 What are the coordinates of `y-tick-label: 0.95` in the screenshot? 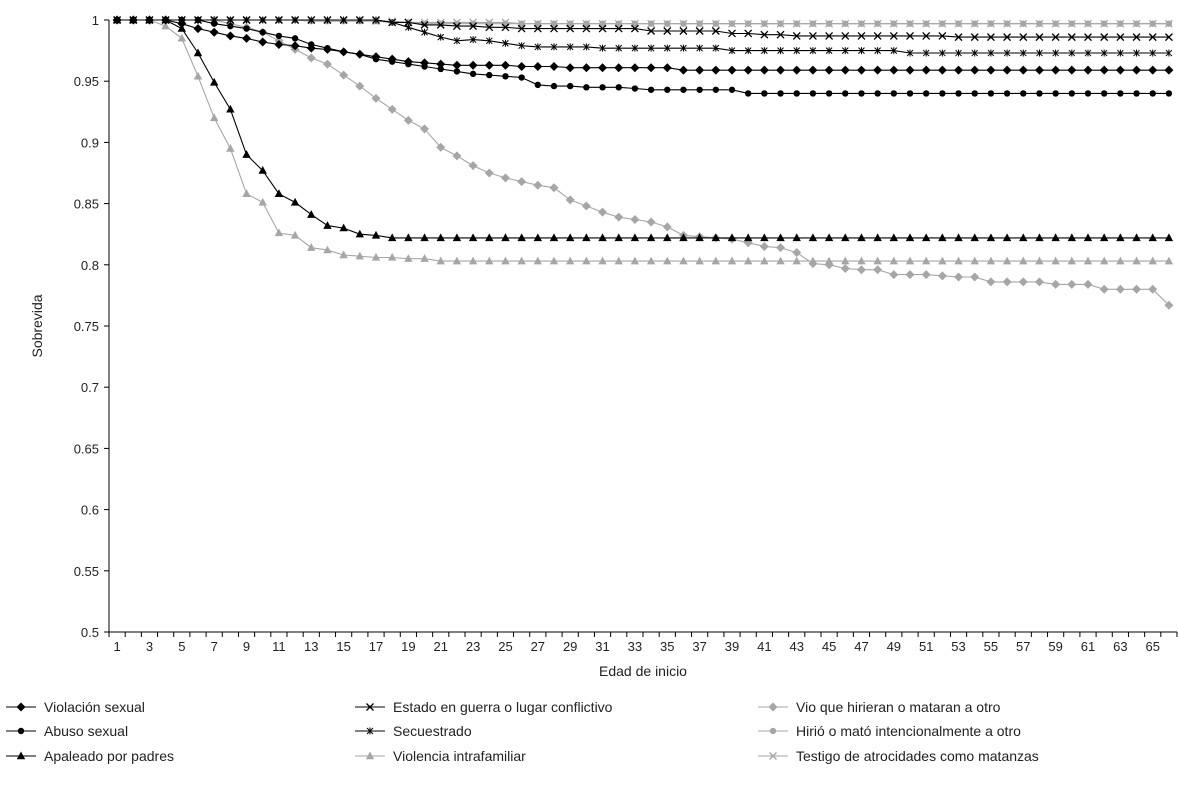 It's located at (86, 81).